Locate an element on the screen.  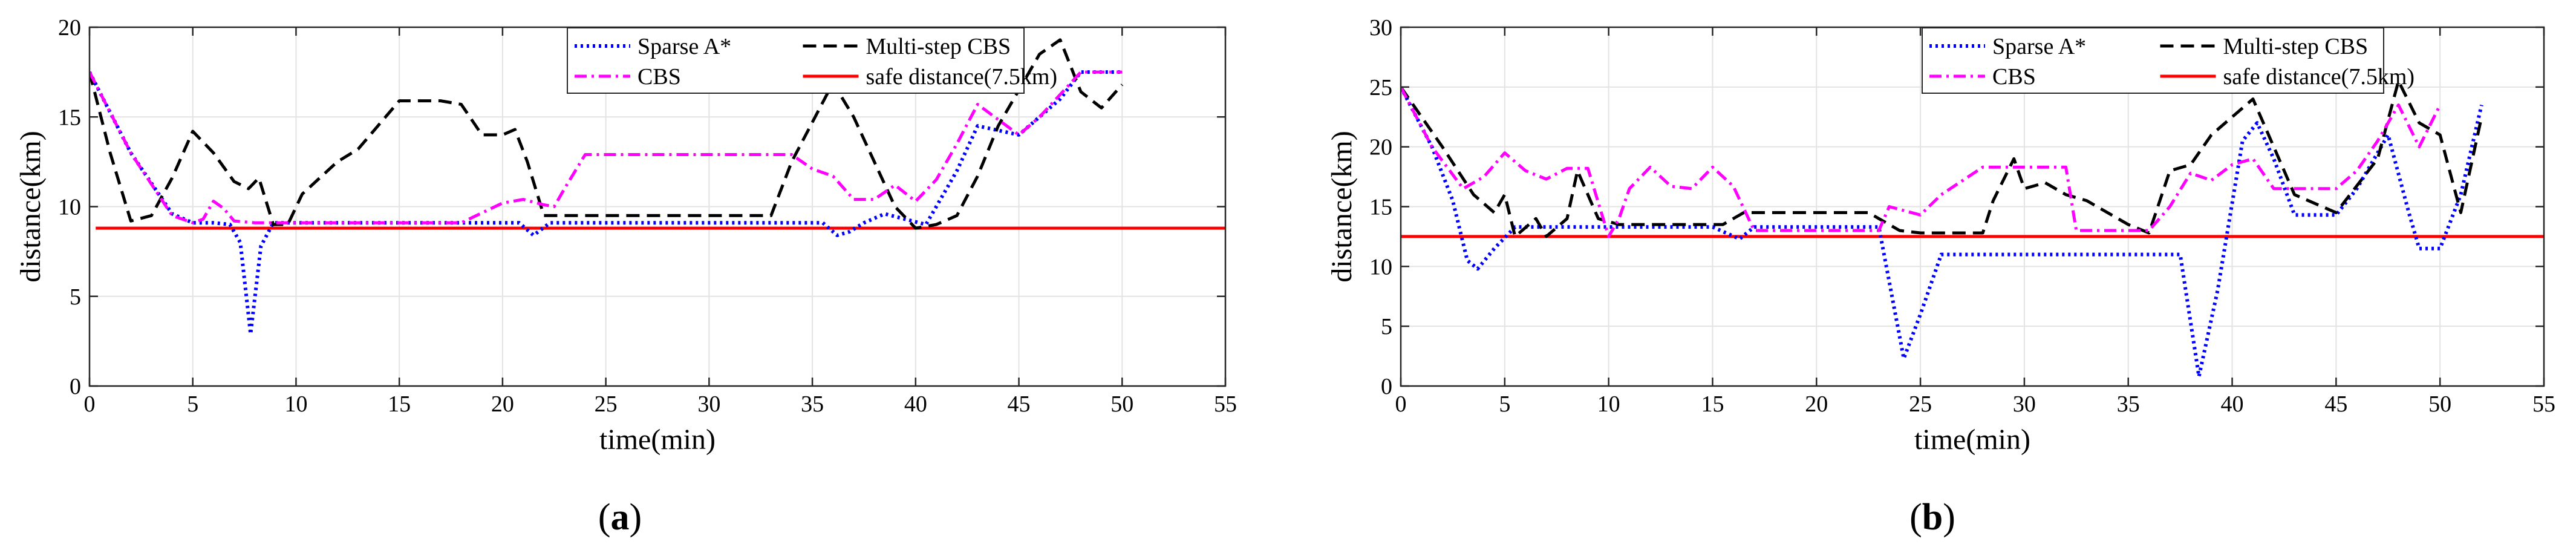
y-tick-label: 25 is located at coordinates (1380, 87).